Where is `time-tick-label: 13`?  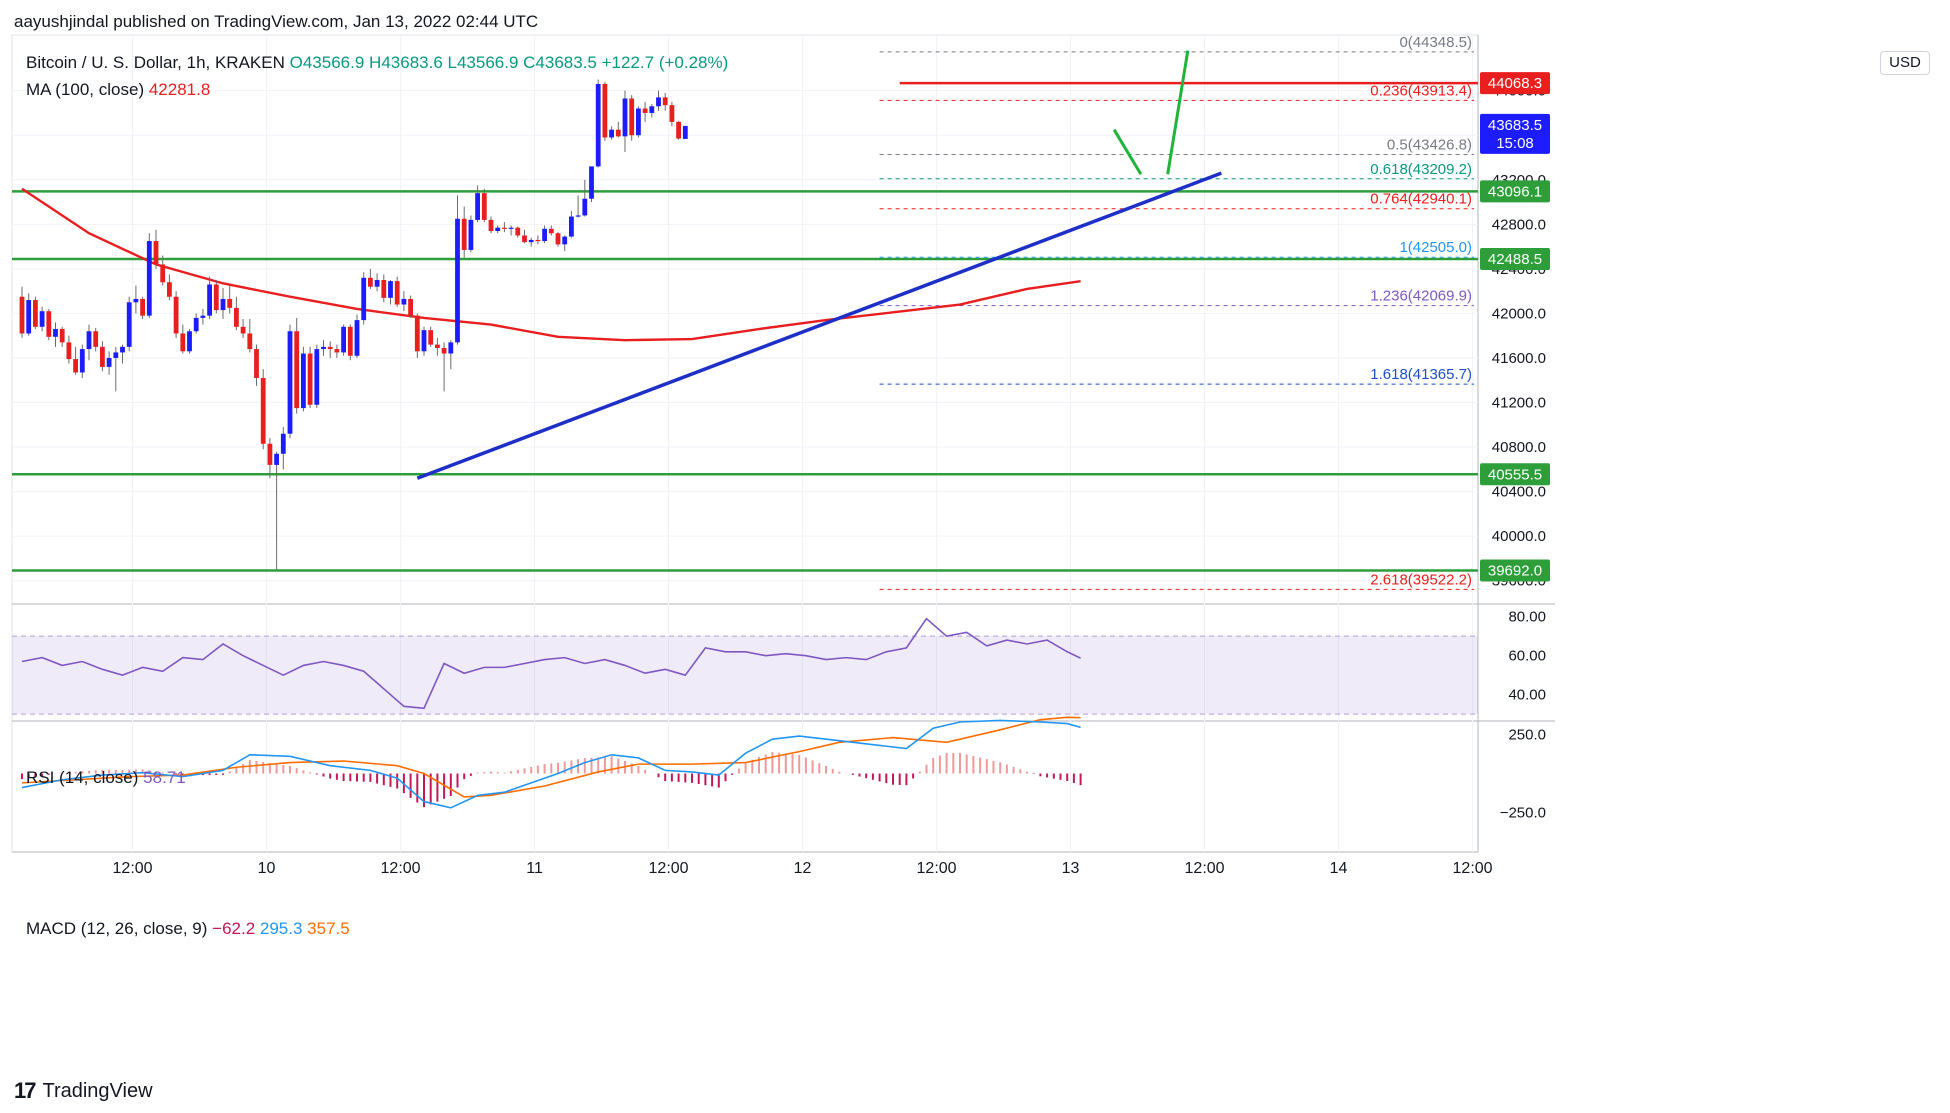
time-tick-label: 13 is located at coordinates (1071, 868).